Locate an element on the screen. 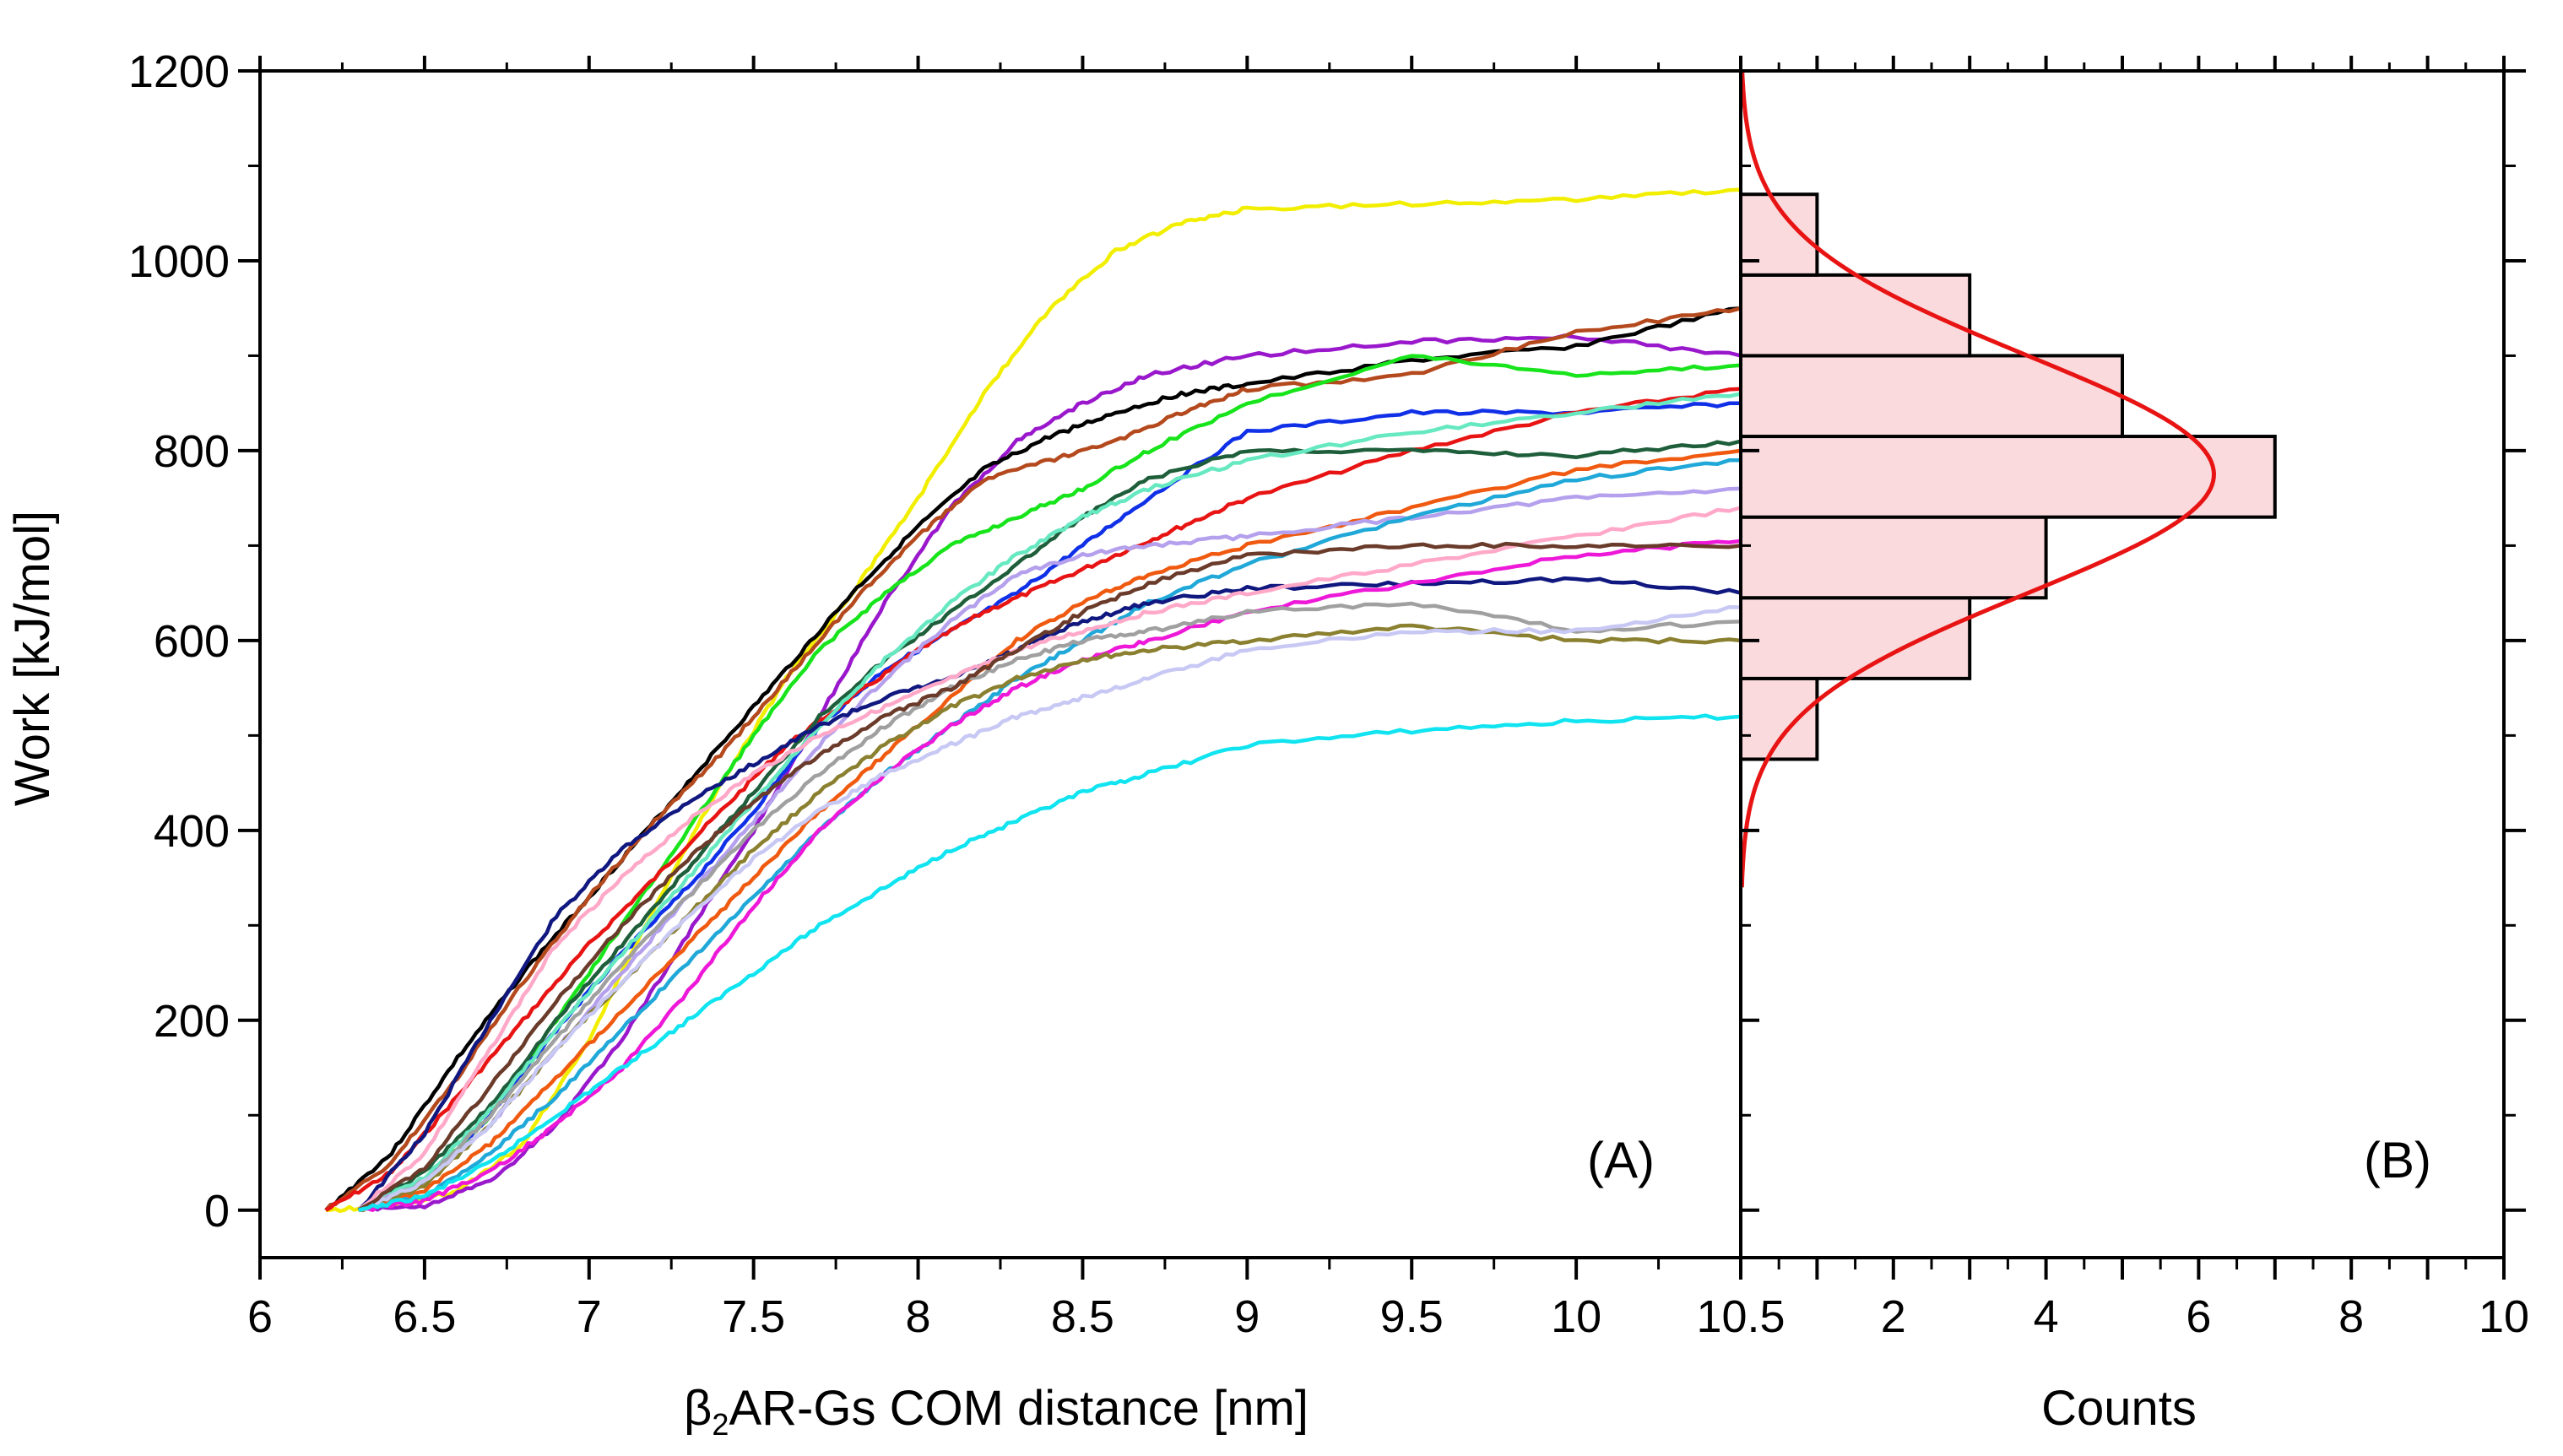  x-axis-title-b: Counts is located at coordinates (2119, 1408).